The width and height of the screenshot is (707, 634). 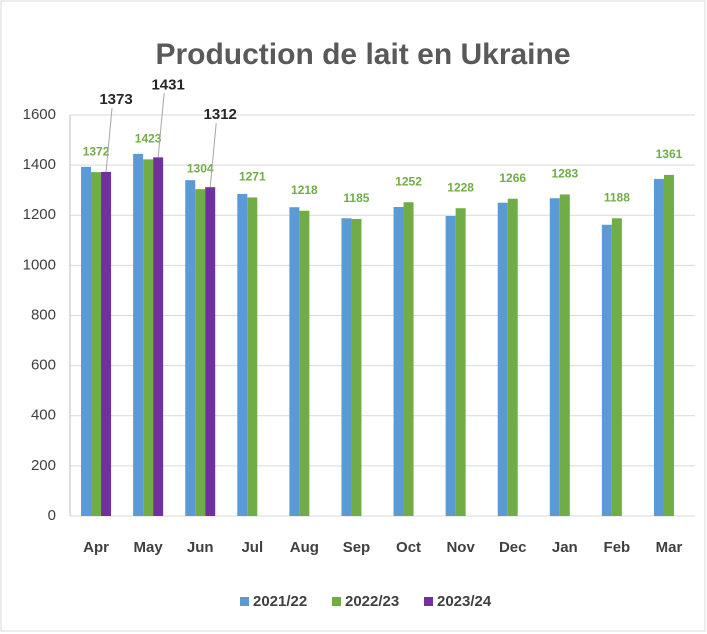 I want to click on x-tick-label: Mar, so click(x=669, y=547).